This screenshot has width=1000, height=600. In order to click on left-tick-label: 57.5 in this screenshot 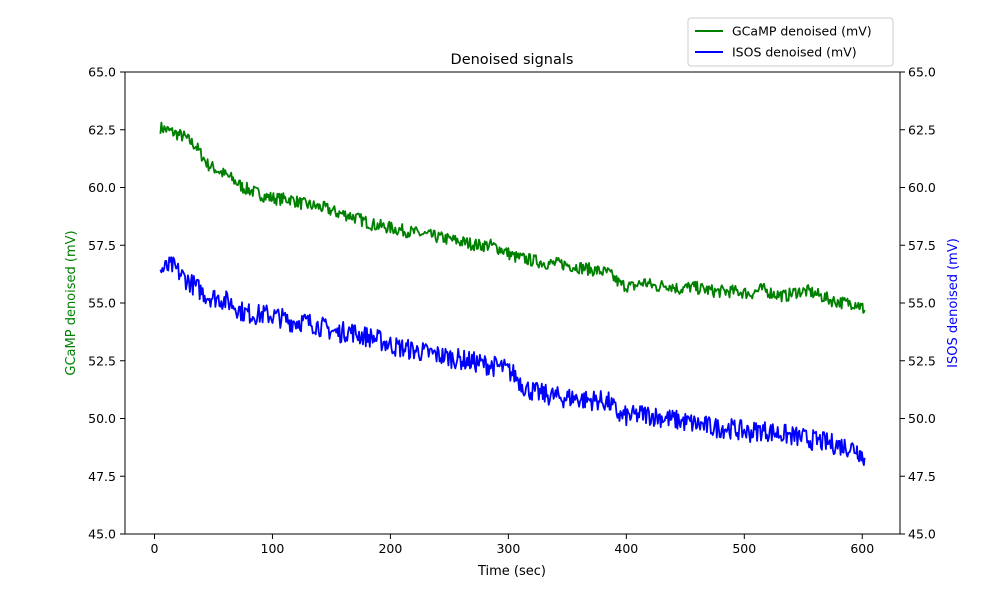, I will do `click(102, 245)`.